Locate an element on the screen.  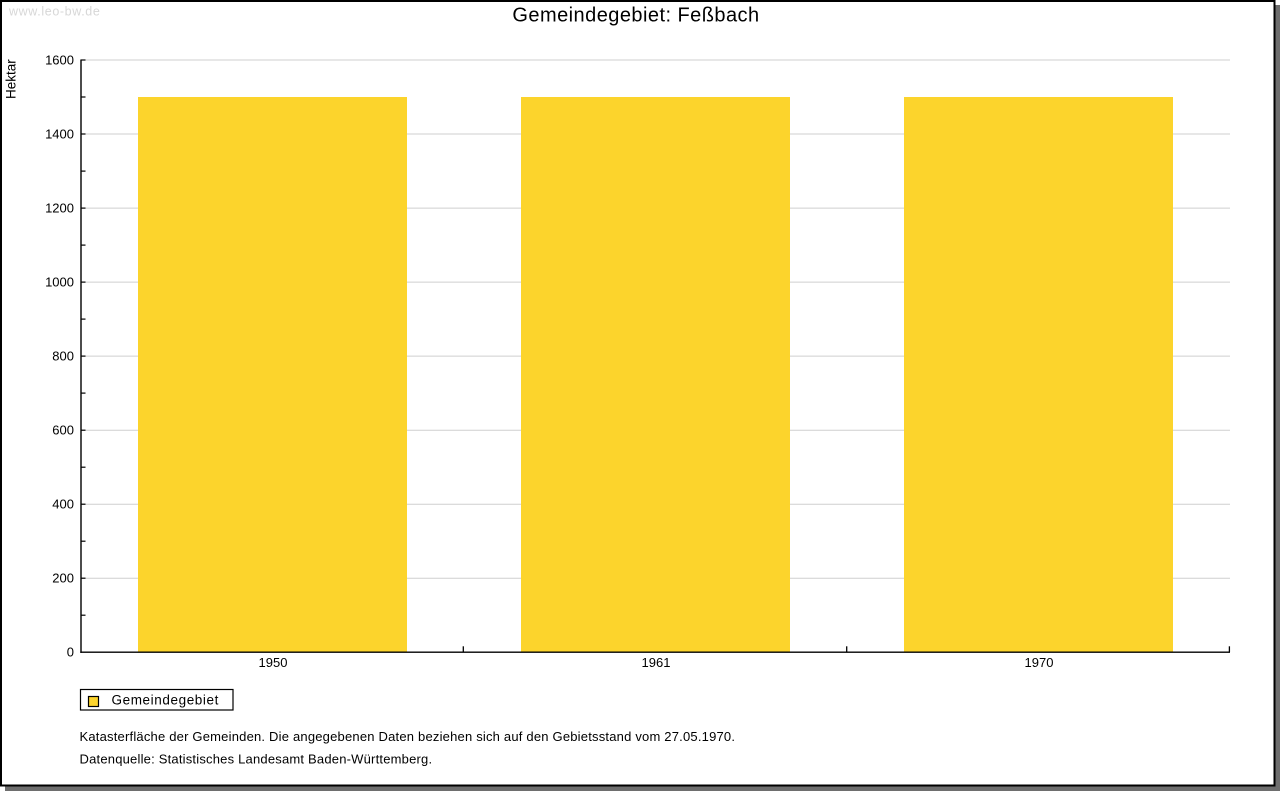
svg-text: Gemeindegebiet: Feßbach is located at coordinates (635, 16).